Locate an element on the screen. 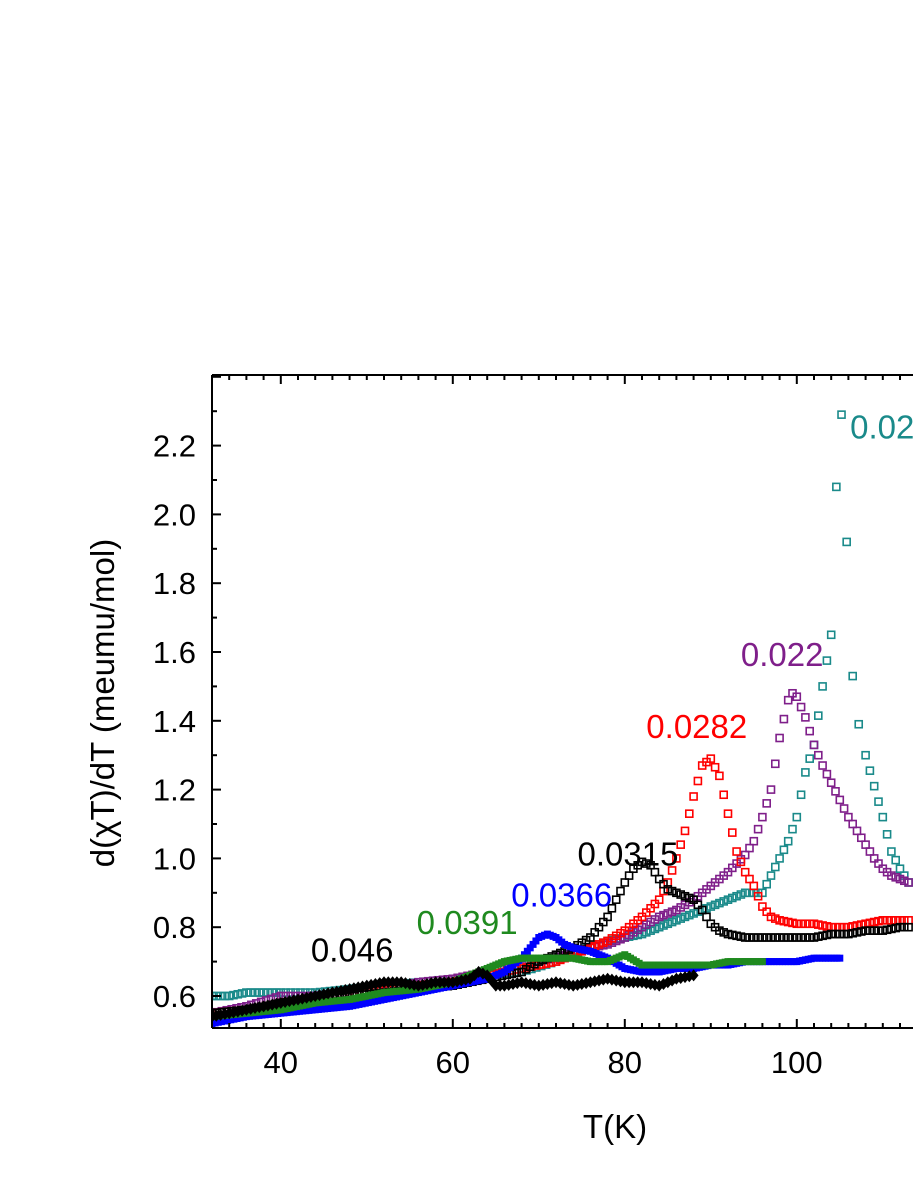 The image size is (913, 1182). y-tick-label: 1.0 is located at coordinates (174, 858).